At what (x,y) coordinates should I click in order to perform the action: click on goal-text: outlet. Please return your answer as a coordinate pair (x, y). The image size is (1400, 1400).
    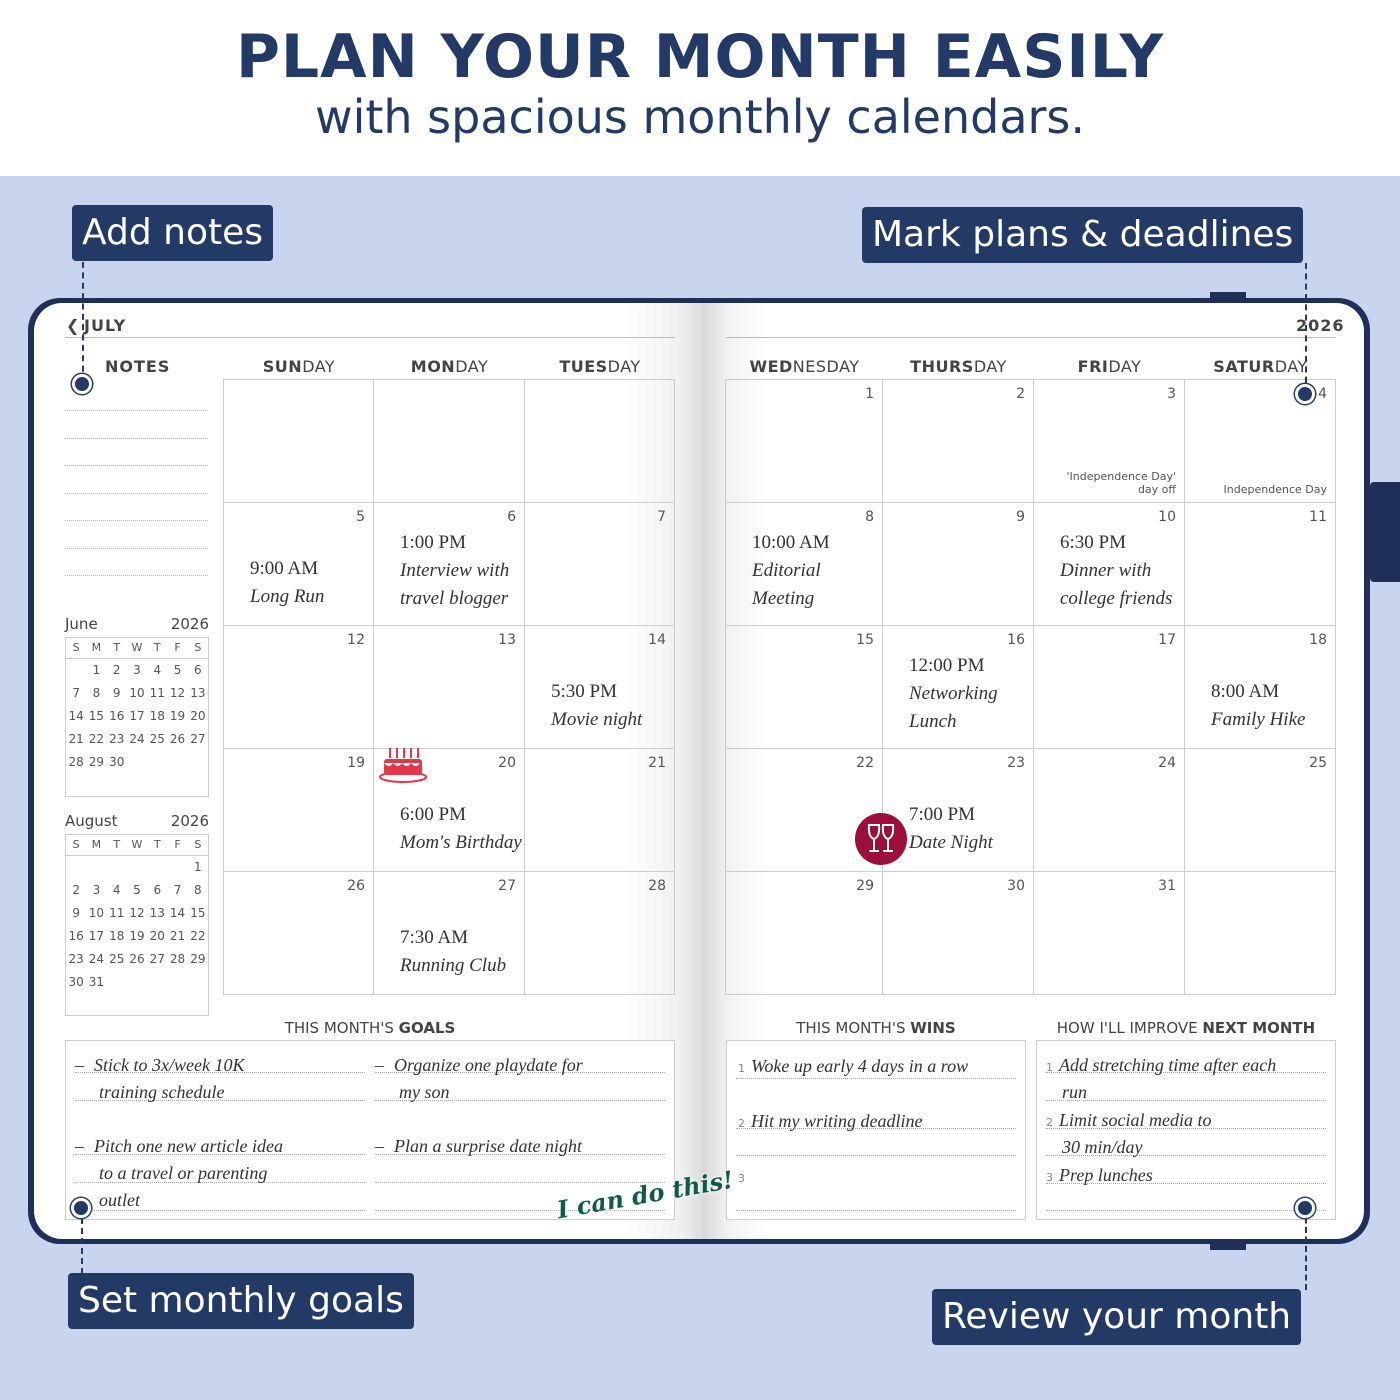
    Looking at the image, I should click on (119, 1200).